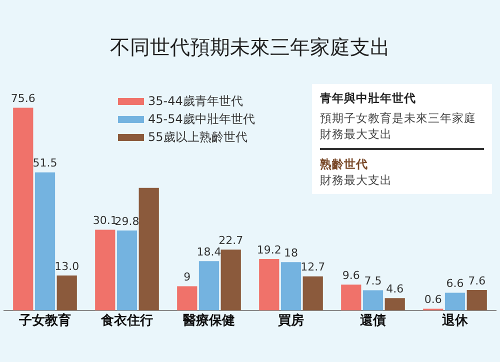 The height and width of the screenshot is (362, 500). Describe the element at coordinates (195, 101) in the screenshot. I see `legend-label: 35-44歲青年世代` at that location.